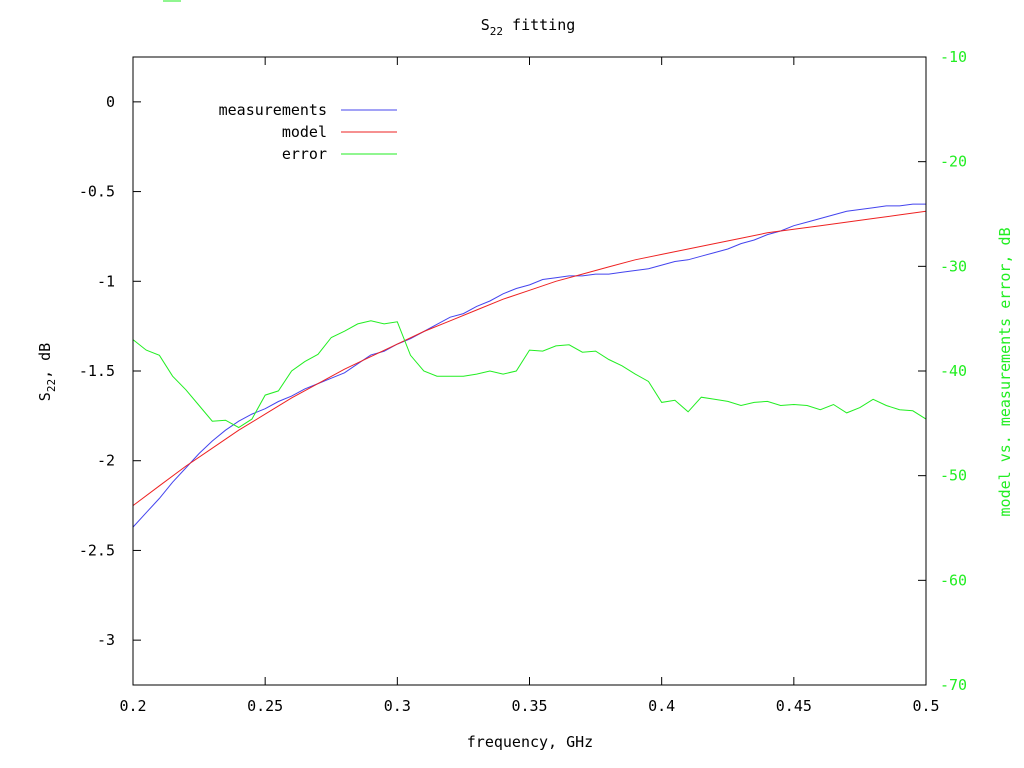 This screenshot has width=1024, height=768. Describe the element at coordinates (661, 706) in the screenshot. I see `x-tick-label: 0.4` at that location.